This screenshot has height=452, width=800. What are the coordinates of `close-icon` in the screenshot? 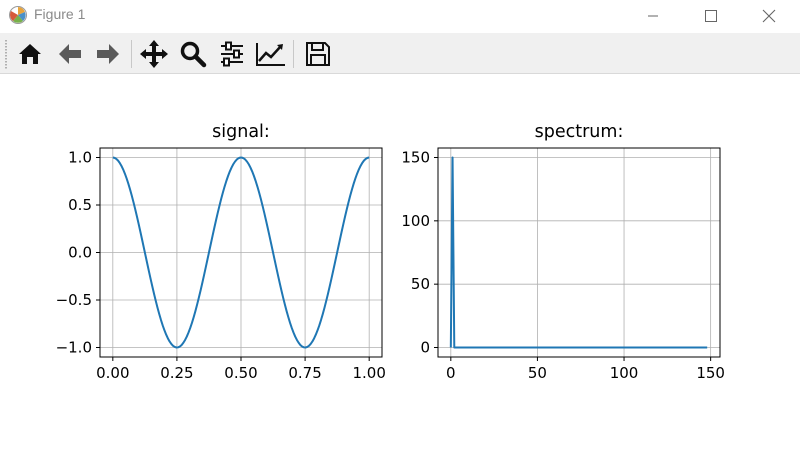 It's located at (769, 15).